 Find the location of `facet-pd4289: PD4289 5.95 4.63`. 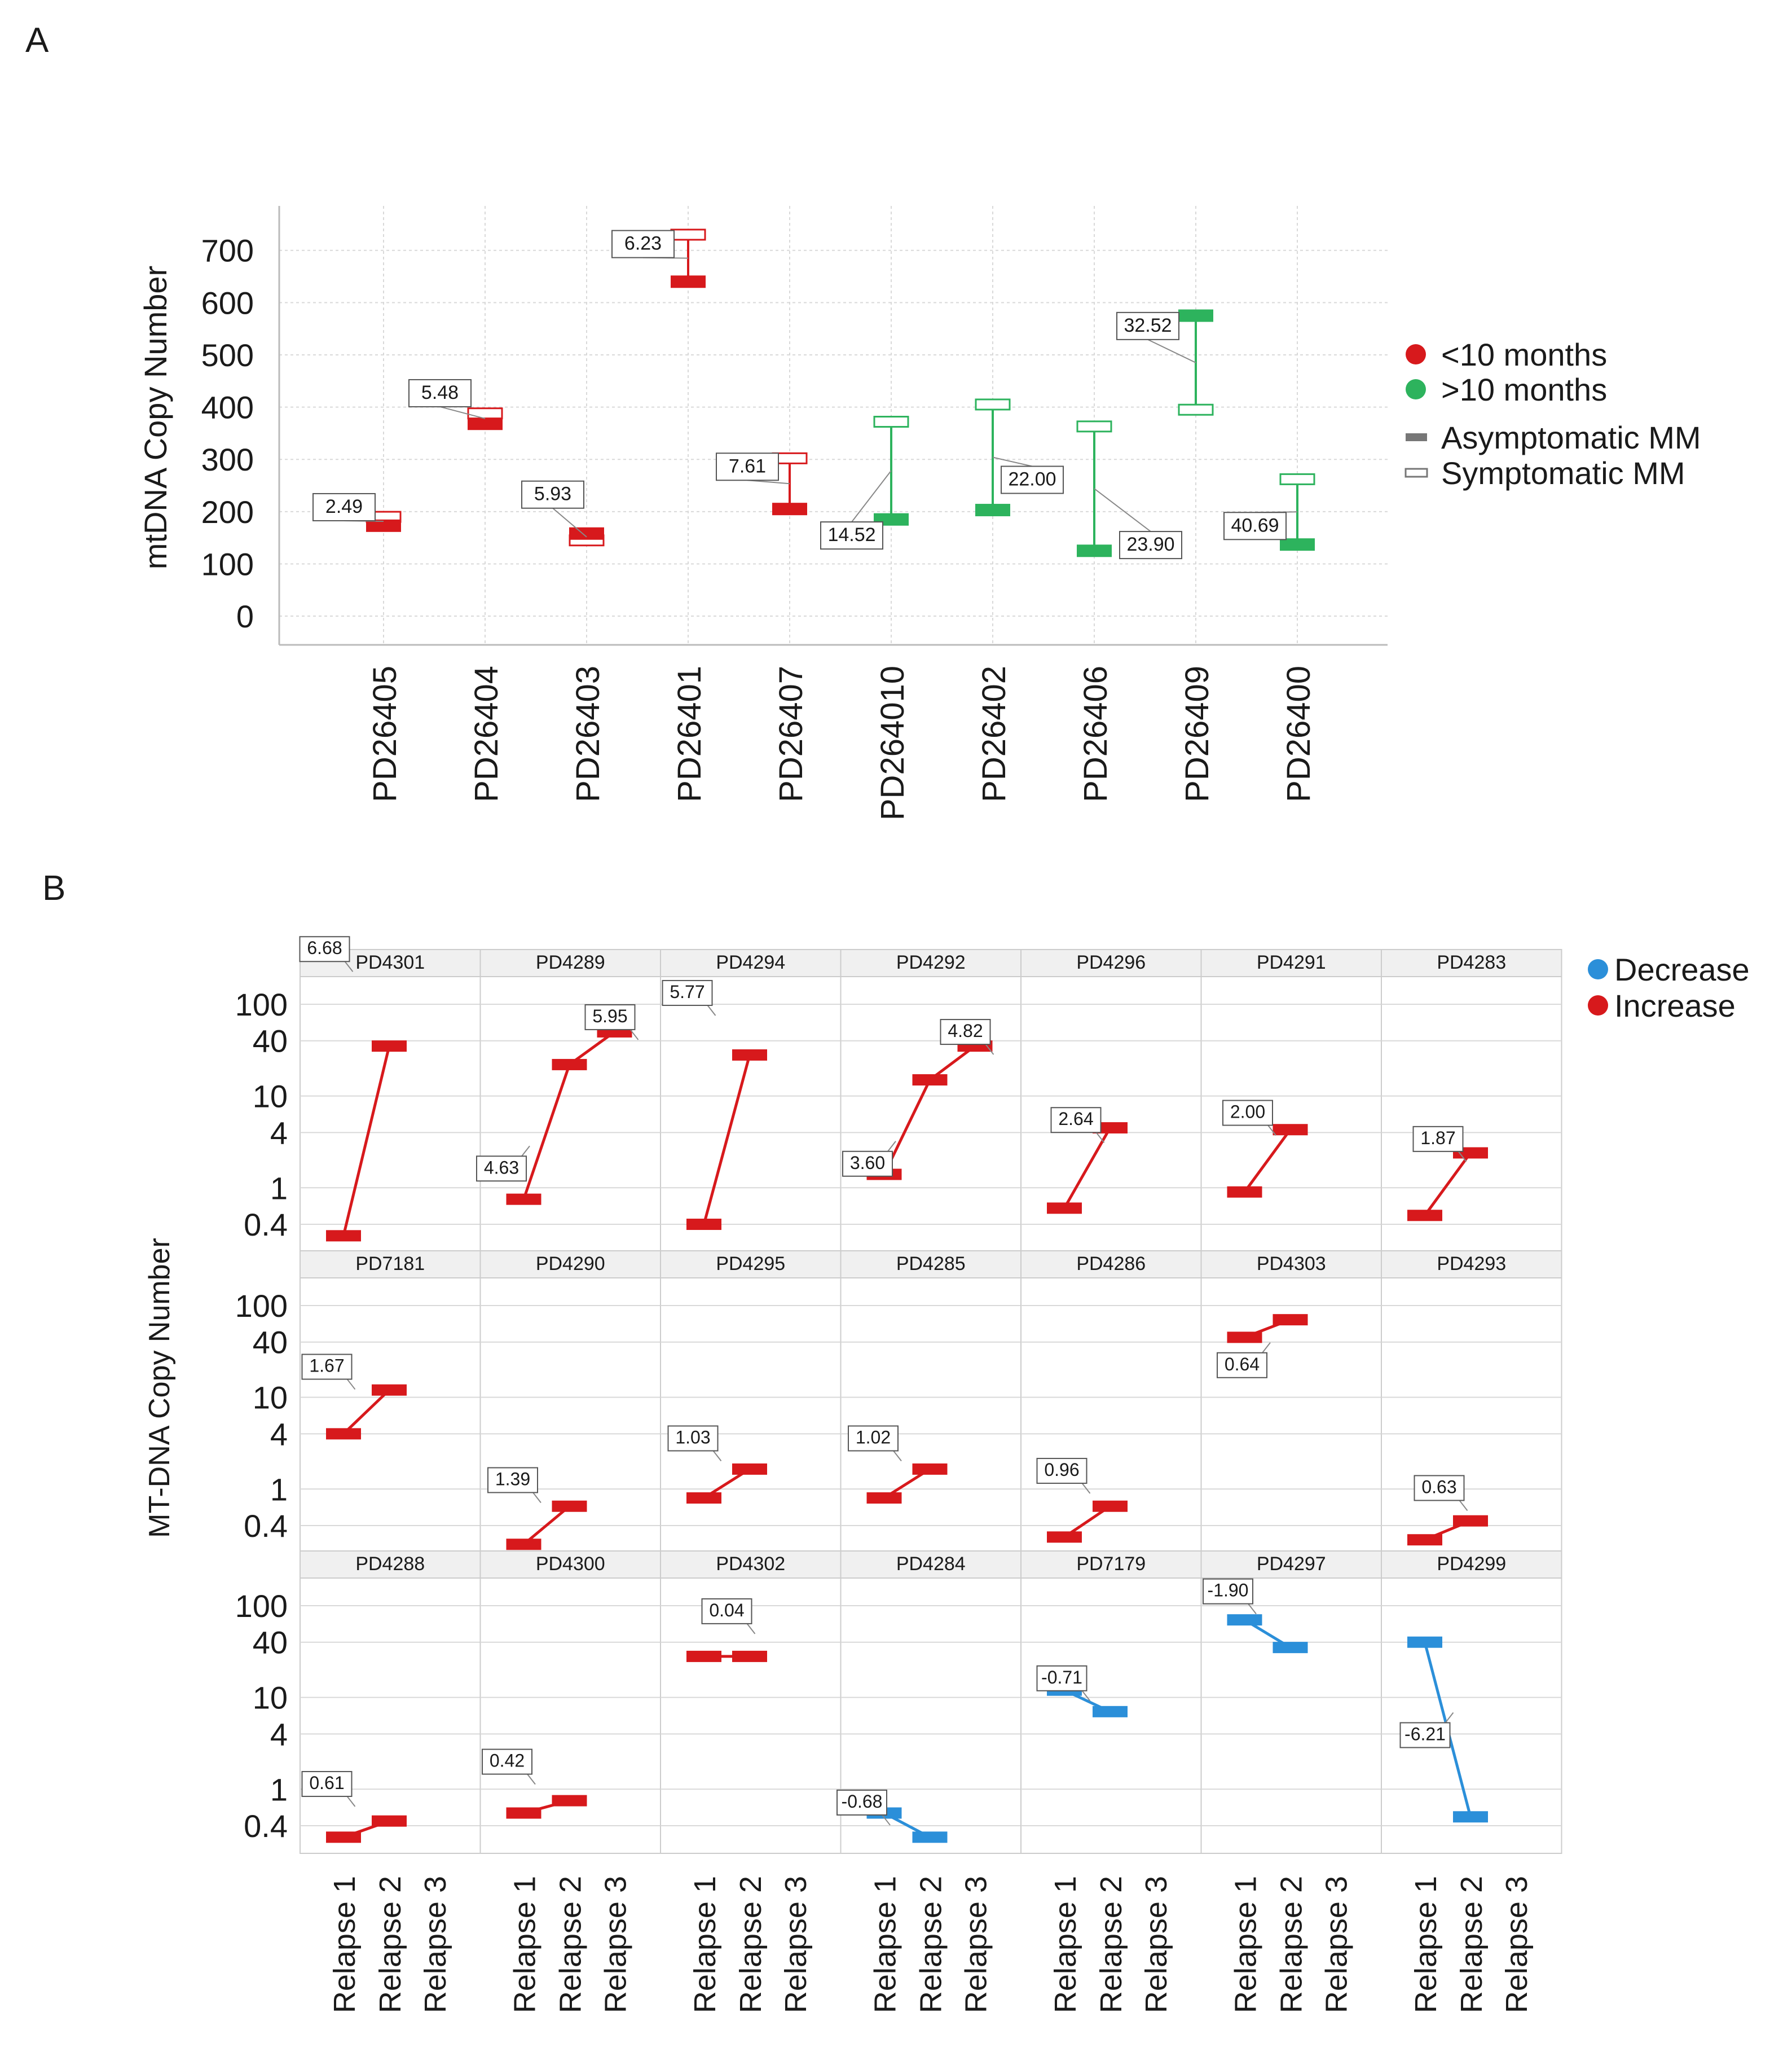

facet-pd4289: PD4289 5.95 4.63 is located at coordinates (568, 1100).